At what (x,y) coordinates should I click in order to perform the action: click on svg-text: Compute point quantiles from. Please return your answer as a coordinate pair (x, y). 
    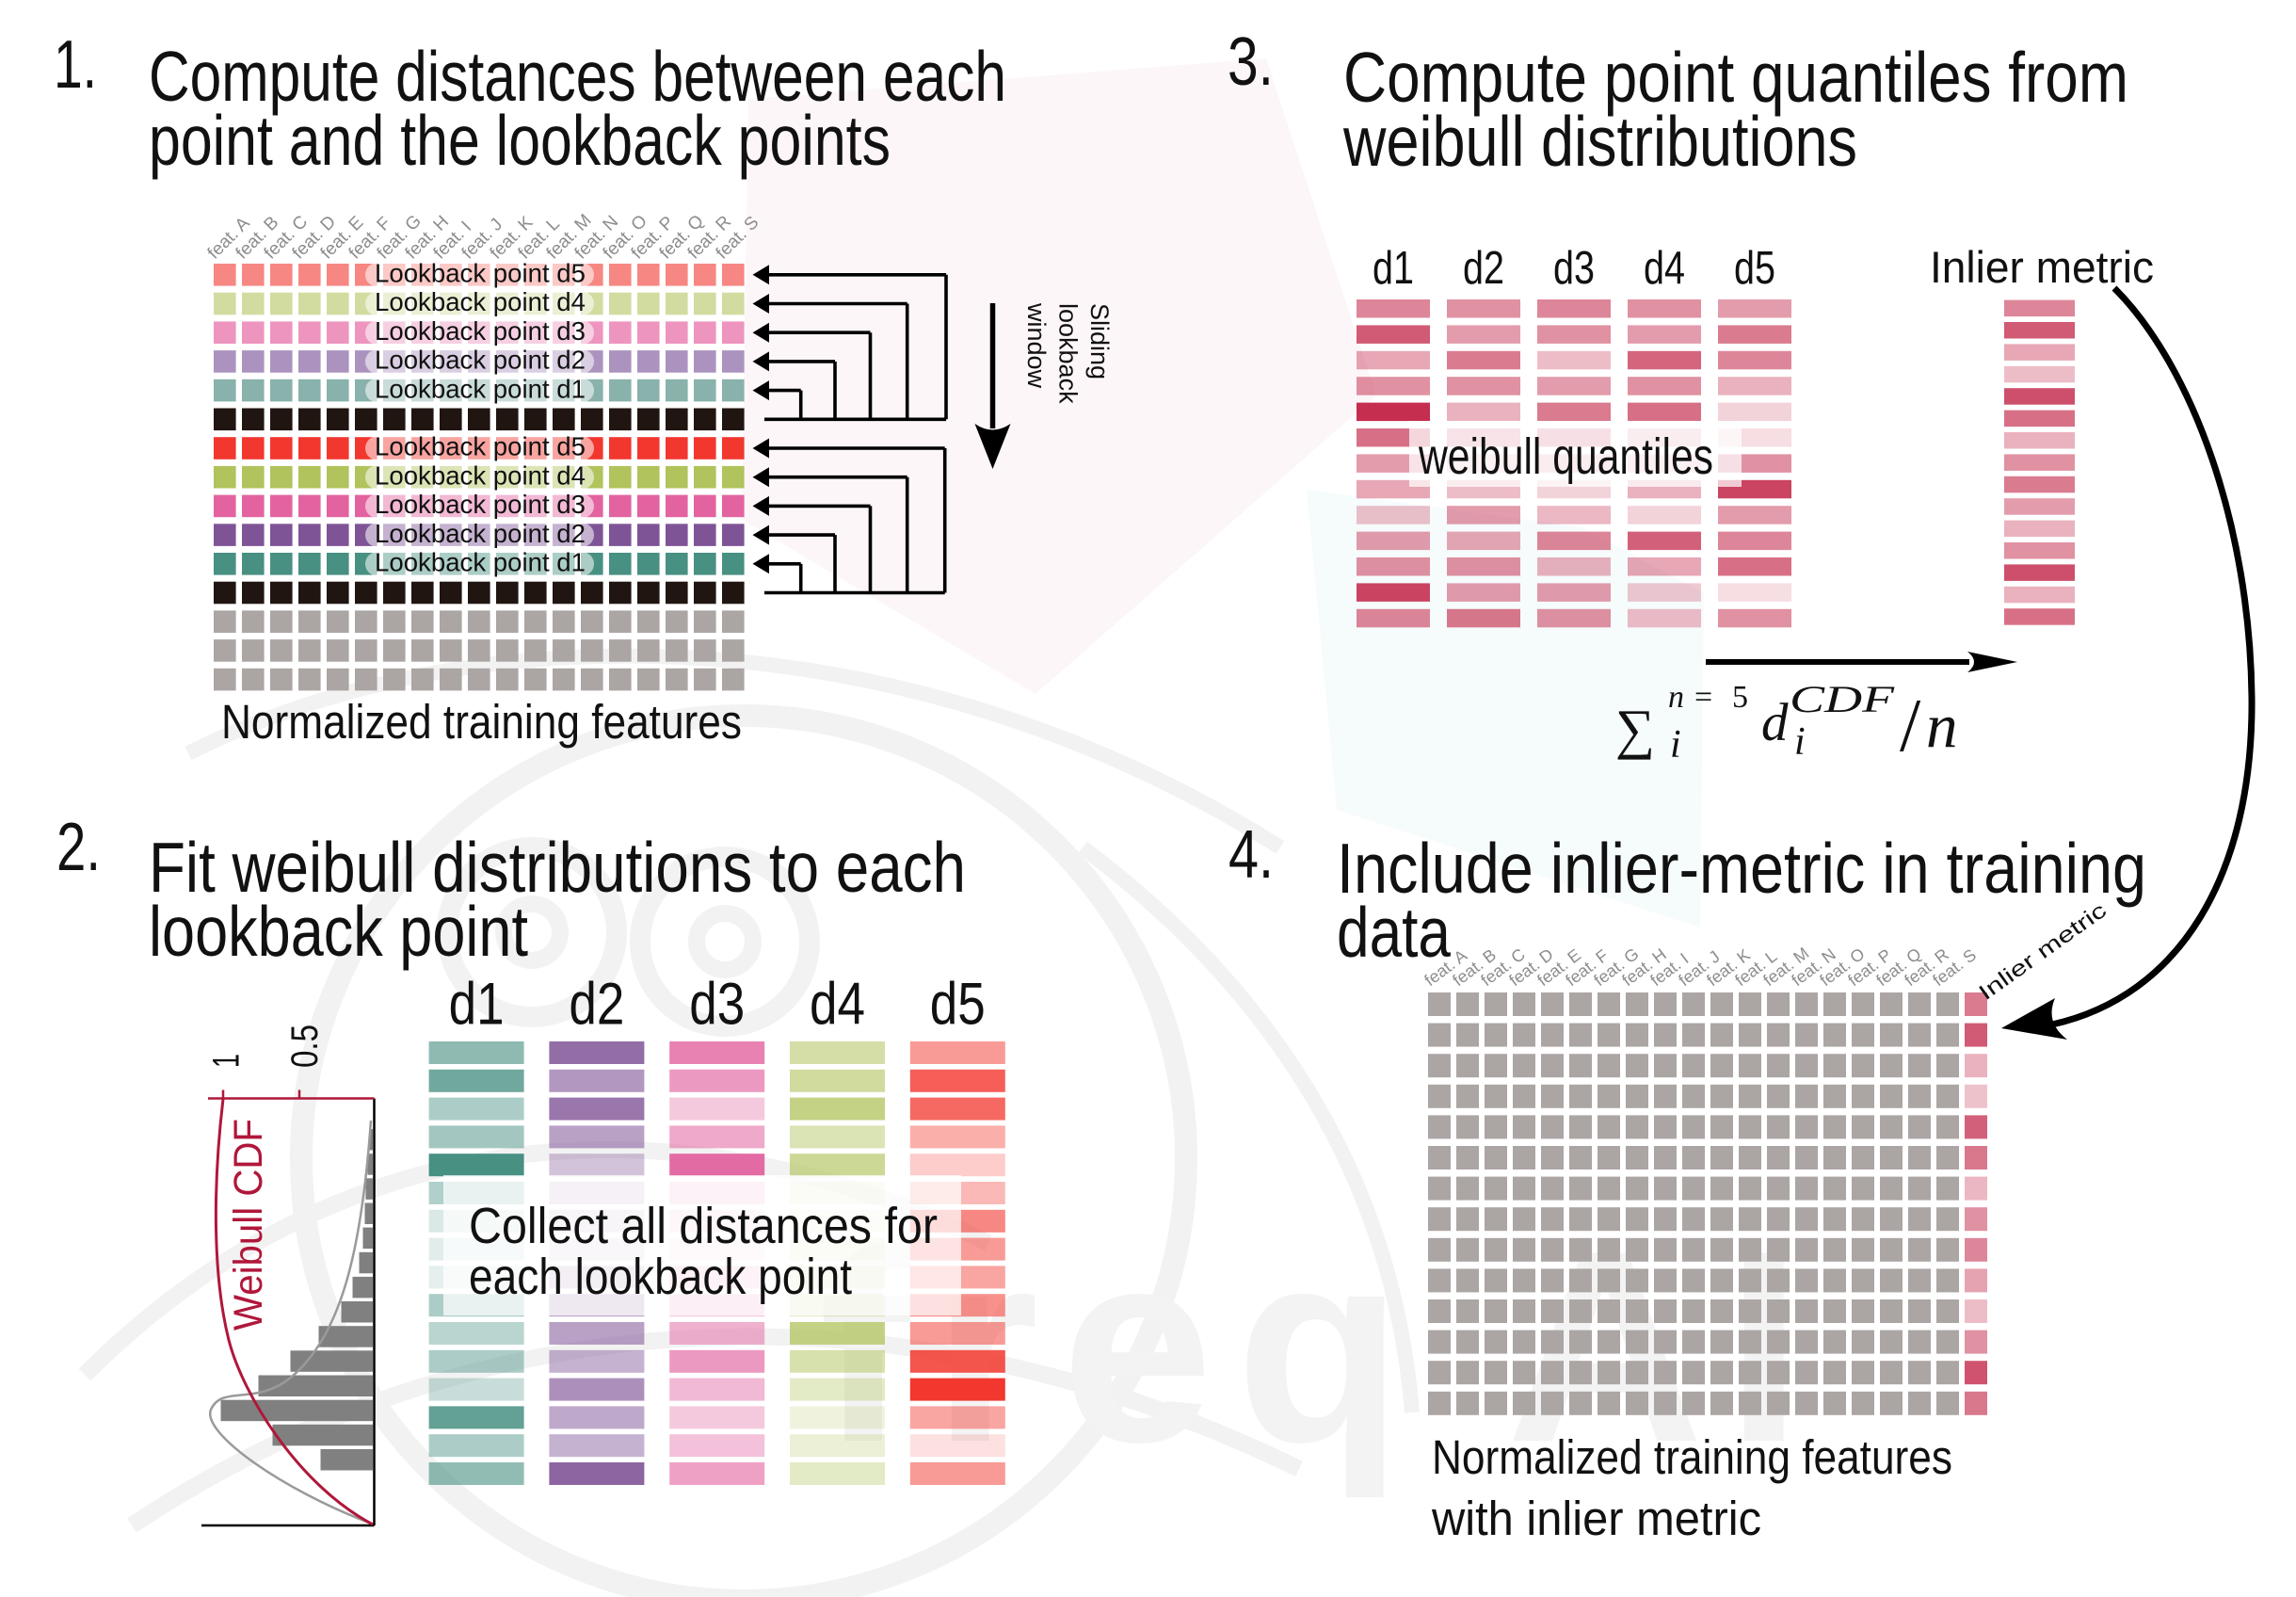
    Looking at the image, I should click on (1736, 77).